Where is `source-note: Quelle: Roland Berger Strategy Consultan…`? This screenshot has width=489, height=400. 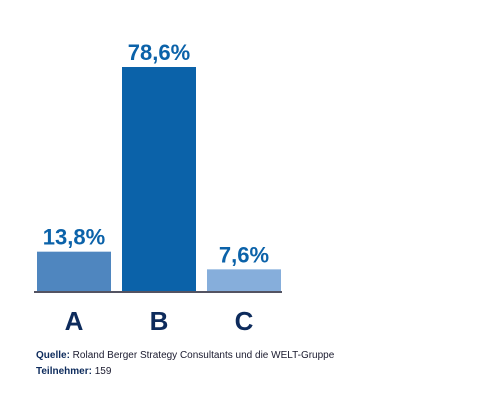
source-note: Quelle: Roland Berger Strategy Consultan… is located at coordinates (185, 355).